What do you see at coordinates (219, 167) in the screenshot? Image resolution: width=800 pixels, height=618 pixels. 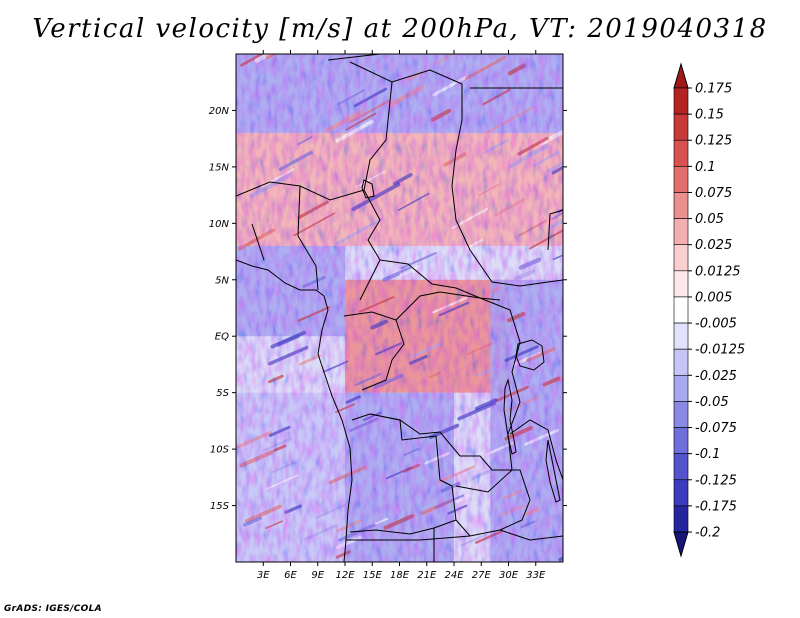 I see `y-tick-label: 15N` at bounding box center [219, 167].